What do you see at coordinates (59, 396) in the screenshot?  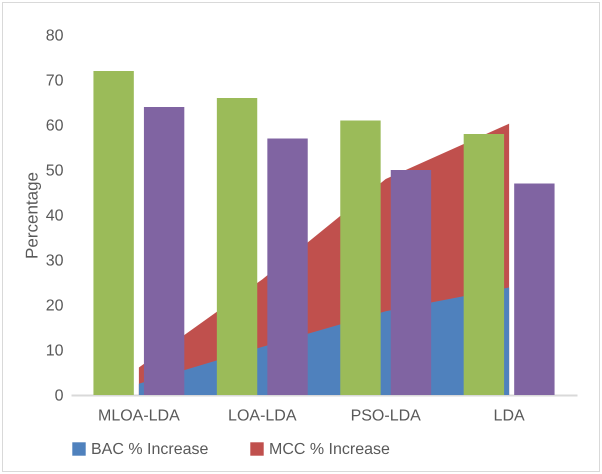 I see `y-tick-label: 0` at bounding box center [59, 396].